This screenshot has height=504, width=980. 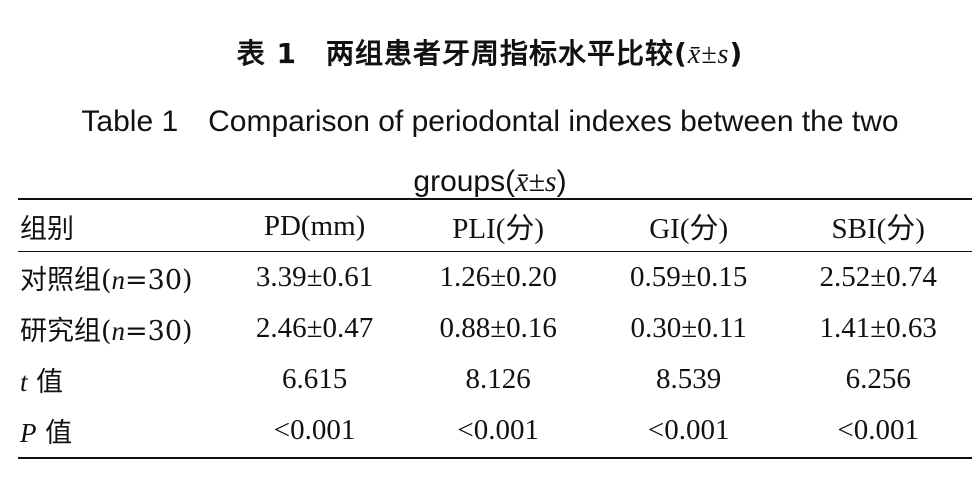 What do you see at coordinates (688, 277) in the screenshot?
I see `cell-gi: 0.59±0.15` at bounding box center [688, 277].